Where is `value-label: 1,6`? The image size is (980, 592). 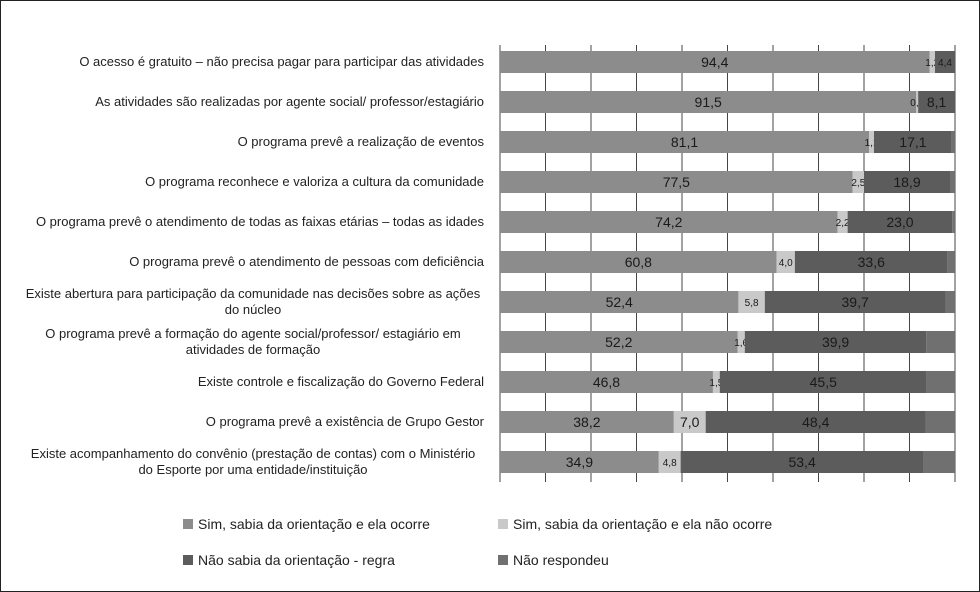 value-label: 1,6 is located at coordinates (741, 343).